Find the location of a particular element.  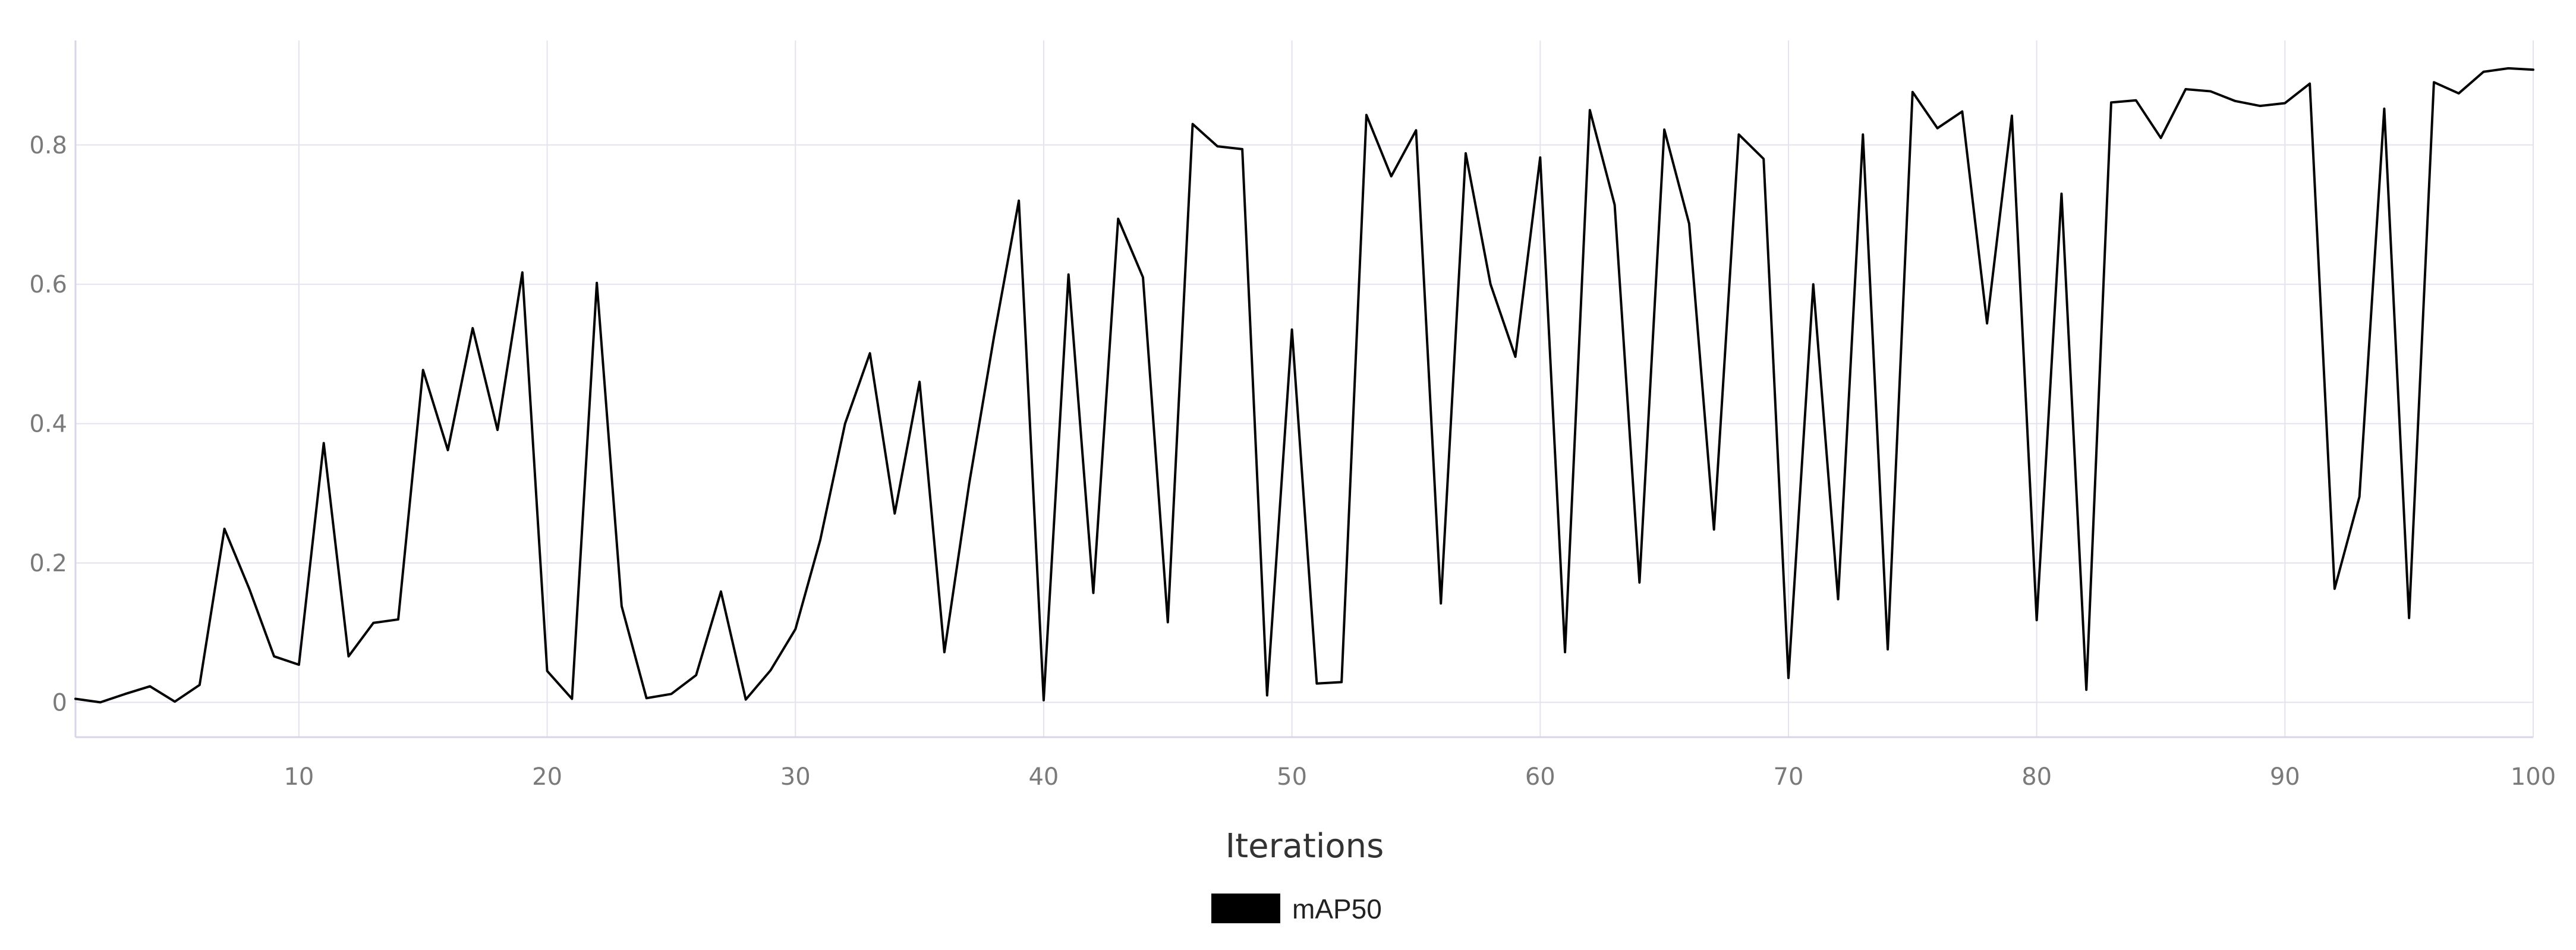

legend: mAP50 is located at coordinates (1296, 909).